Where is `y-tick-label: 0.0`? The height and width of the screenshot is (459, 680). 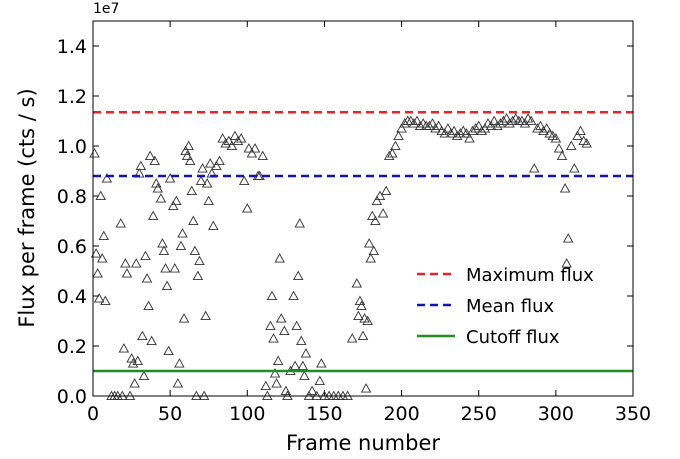 y-tick-label: 0.0 is located at coordinates (72, 397).